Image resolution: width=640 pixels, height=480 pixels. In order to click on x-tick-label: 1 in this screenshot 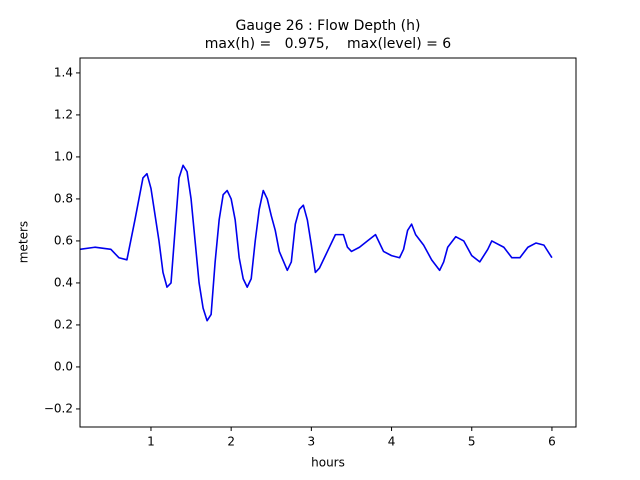, I will do `click(151, 442)`.